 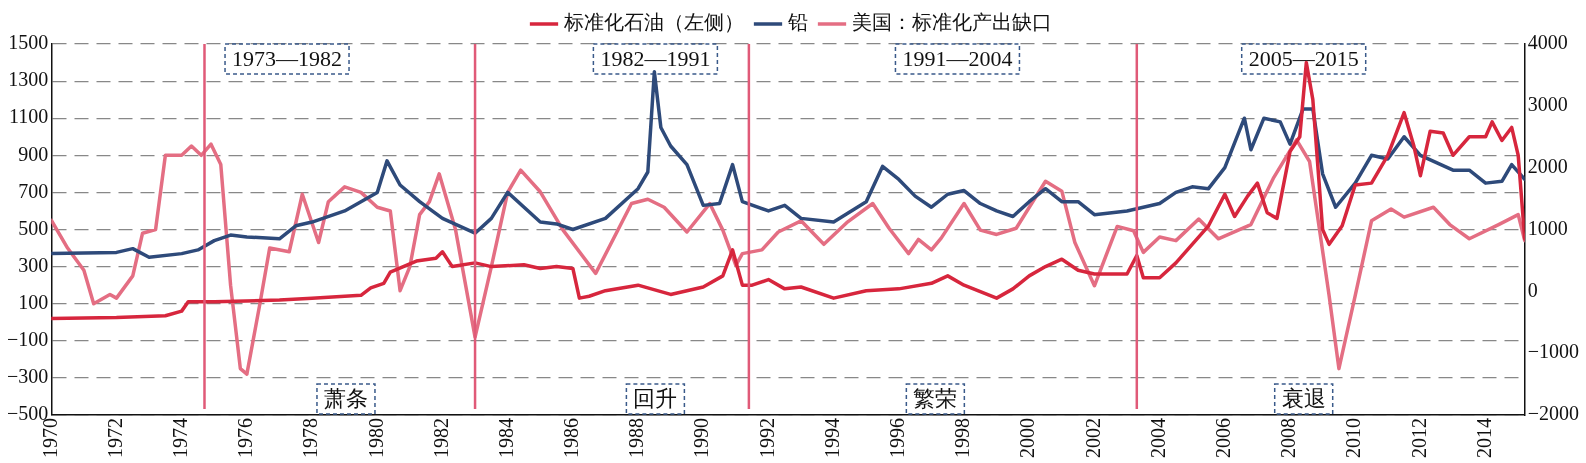 I want to click on x-tick-label: 1984, so click(x=505, y=438).